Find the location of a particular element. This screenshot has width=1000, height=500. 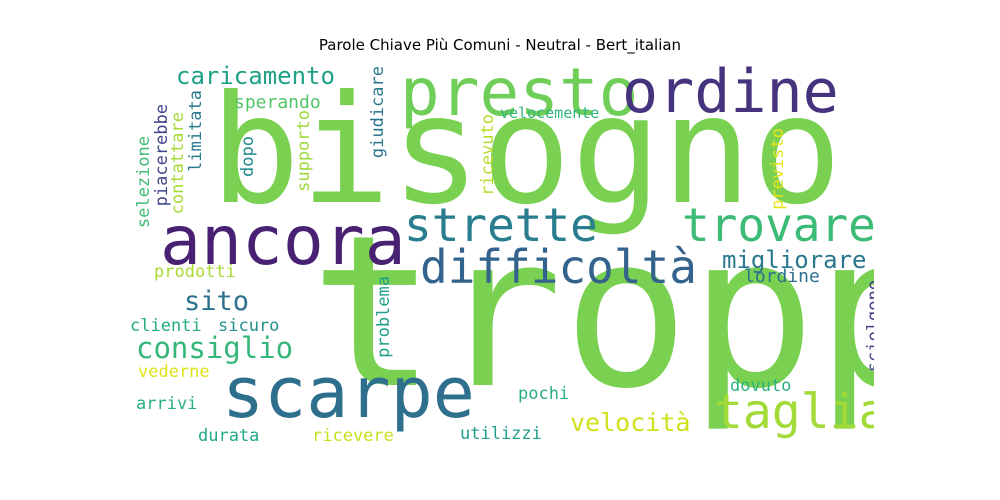

word-sito: sito is located at coordinates (217, 301).